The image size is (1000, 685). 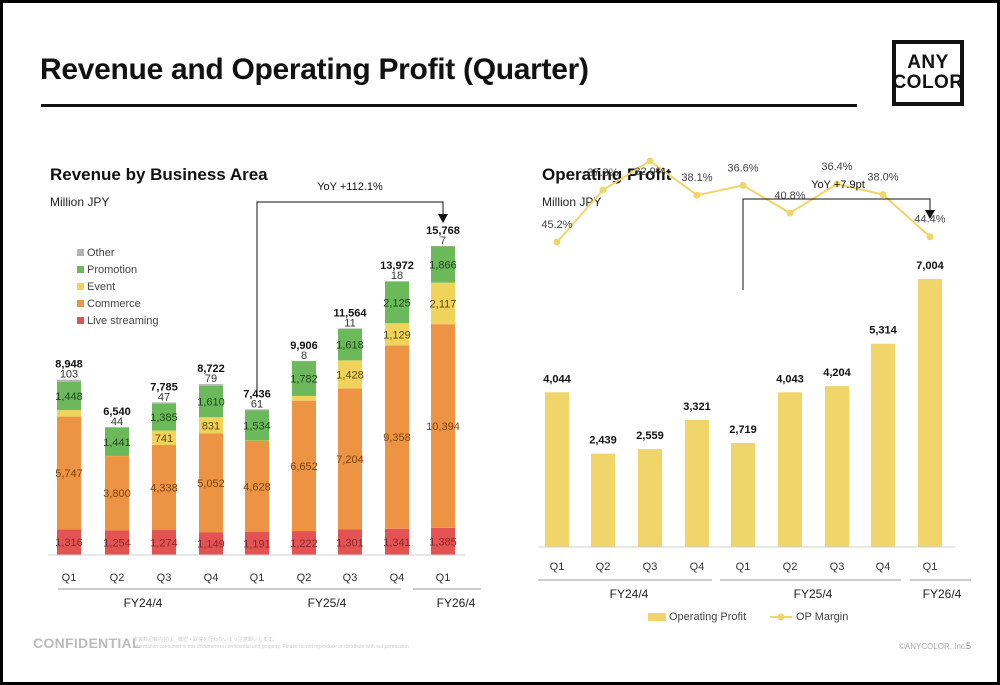 What do you see at coordinates (69, 397) in the screenshot?
I see `revenue-label-promotion-0: 1,448` at bounding box center [69, 397].